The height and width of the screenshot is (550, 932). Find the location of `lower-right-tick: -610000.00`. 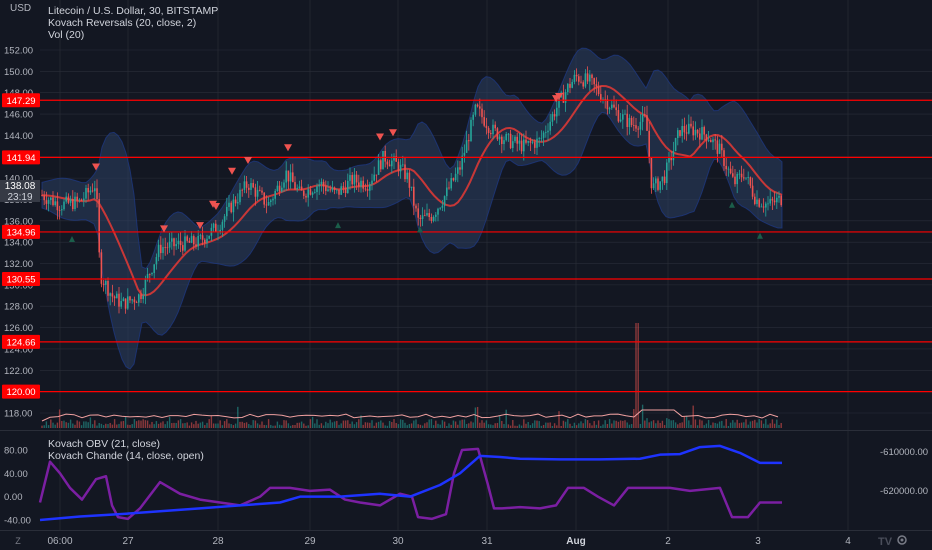

lower-right-tick: -610000.00 is located at coordinates (904, 452).